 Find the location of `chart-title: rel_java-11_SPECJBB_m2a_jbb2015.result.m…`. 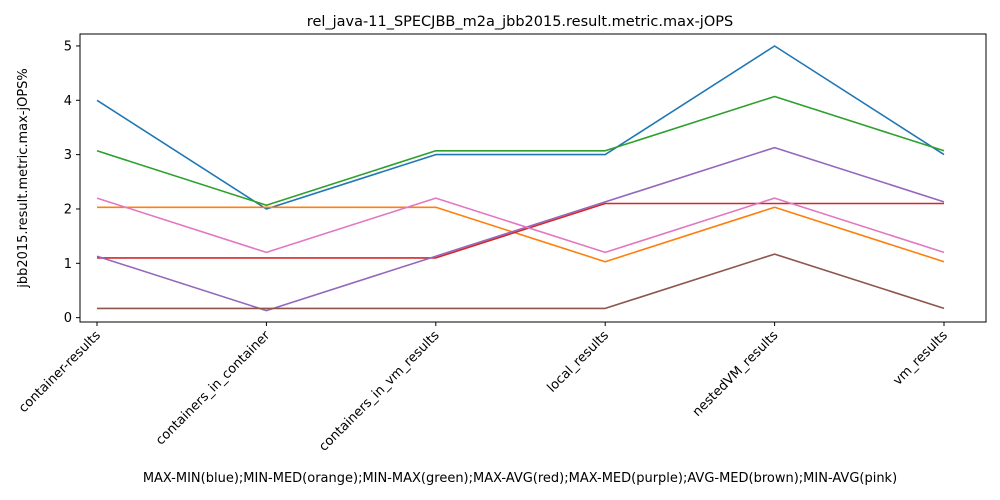

chart-title: rel_java-11_SPECJBB_m2a_jbb2015.result.m… is located at coordinates (520, 22).